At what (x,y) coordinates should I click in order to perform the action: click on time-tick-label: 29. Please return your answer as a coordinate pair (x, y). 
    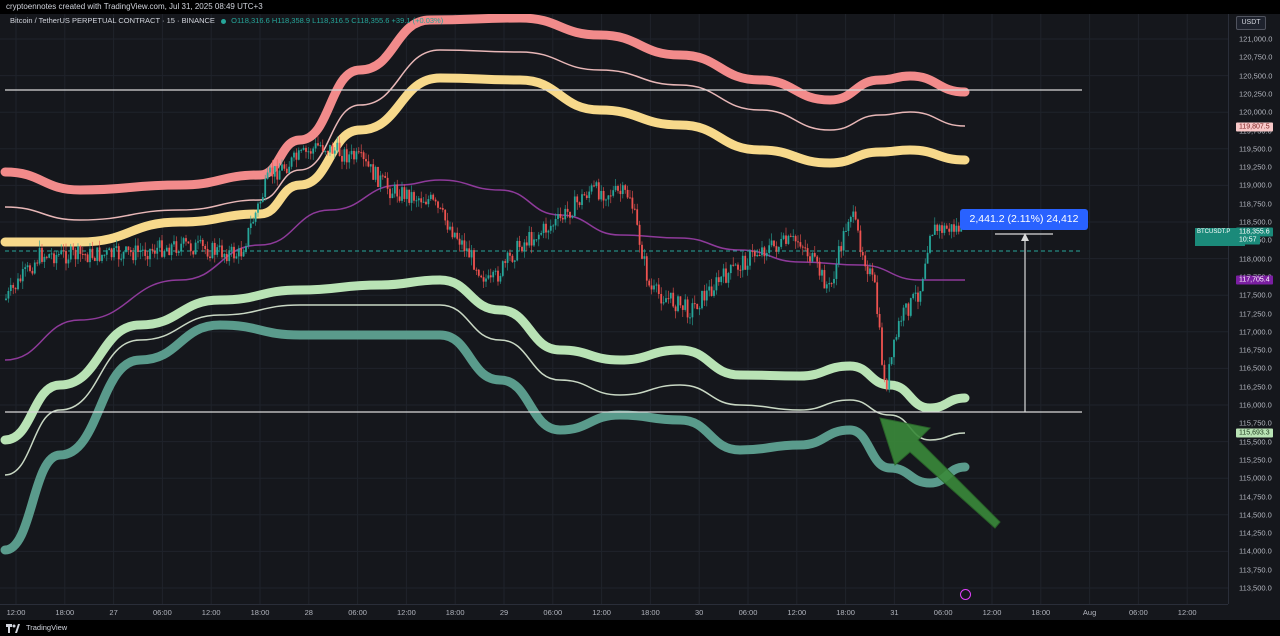
    Looking at the image, I should click on (504, 612).